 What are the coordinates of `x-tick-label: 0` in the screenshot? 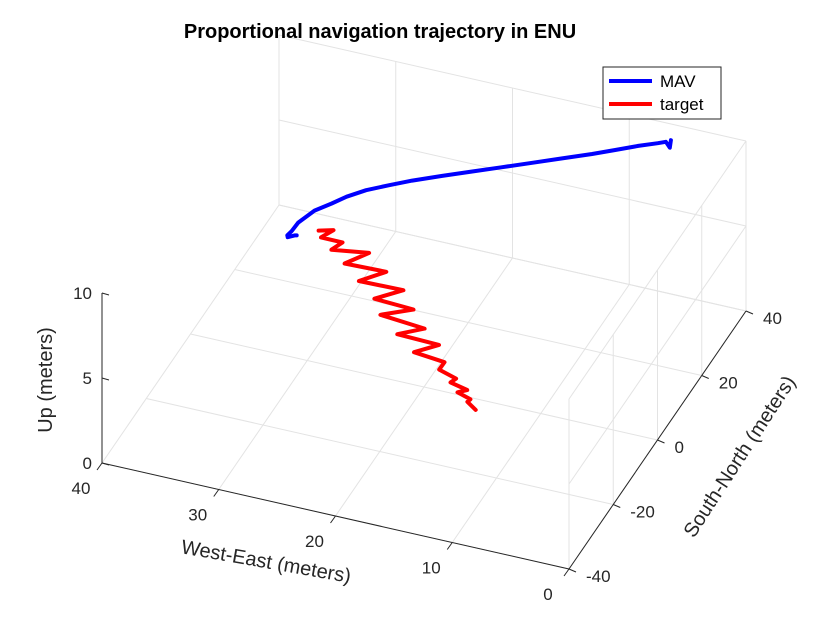 It's located at (547, 594).